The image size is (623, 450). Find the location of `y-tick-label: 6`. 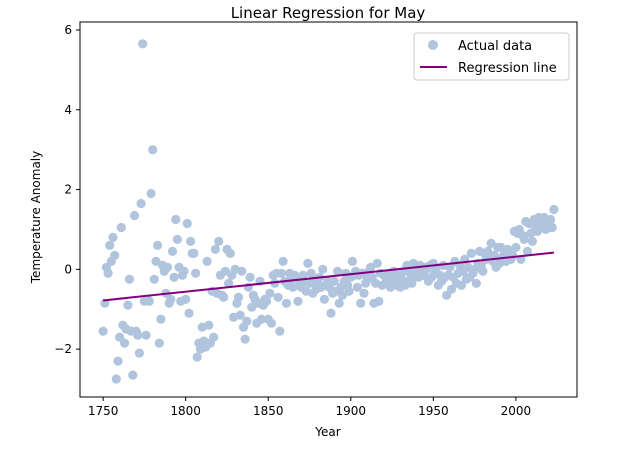

y-tick-label: 6 is located at coordinates (68, 30).